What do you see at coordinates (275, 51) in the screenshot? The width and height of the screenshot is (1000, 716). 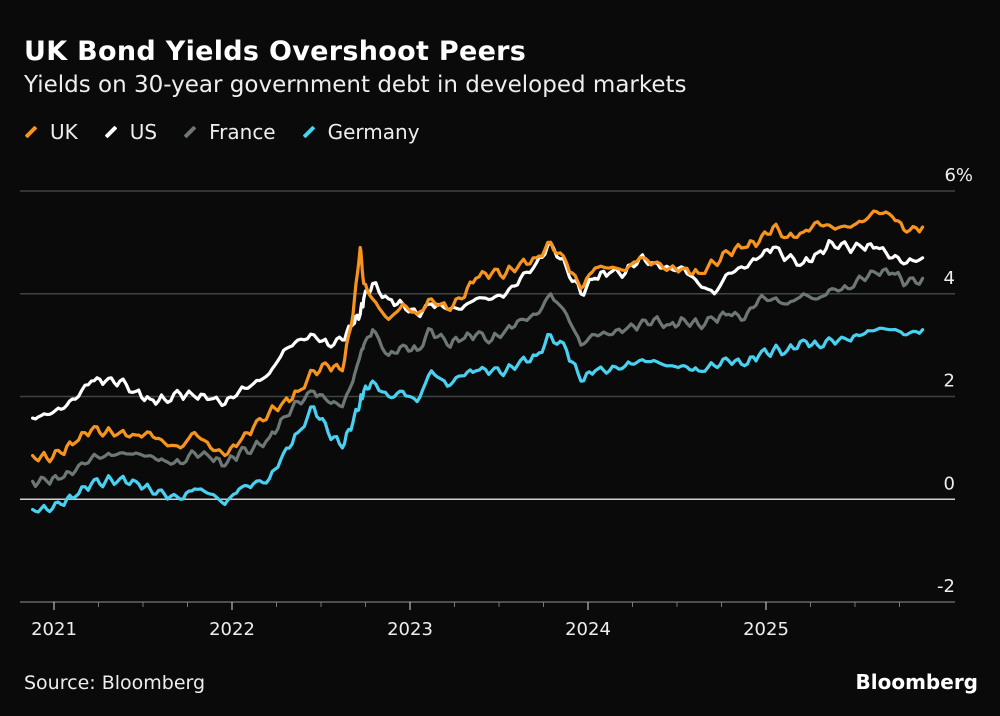 I see `chart-title: UK Bond Yields Overshoot Peers` at bounding box center [275, 51].